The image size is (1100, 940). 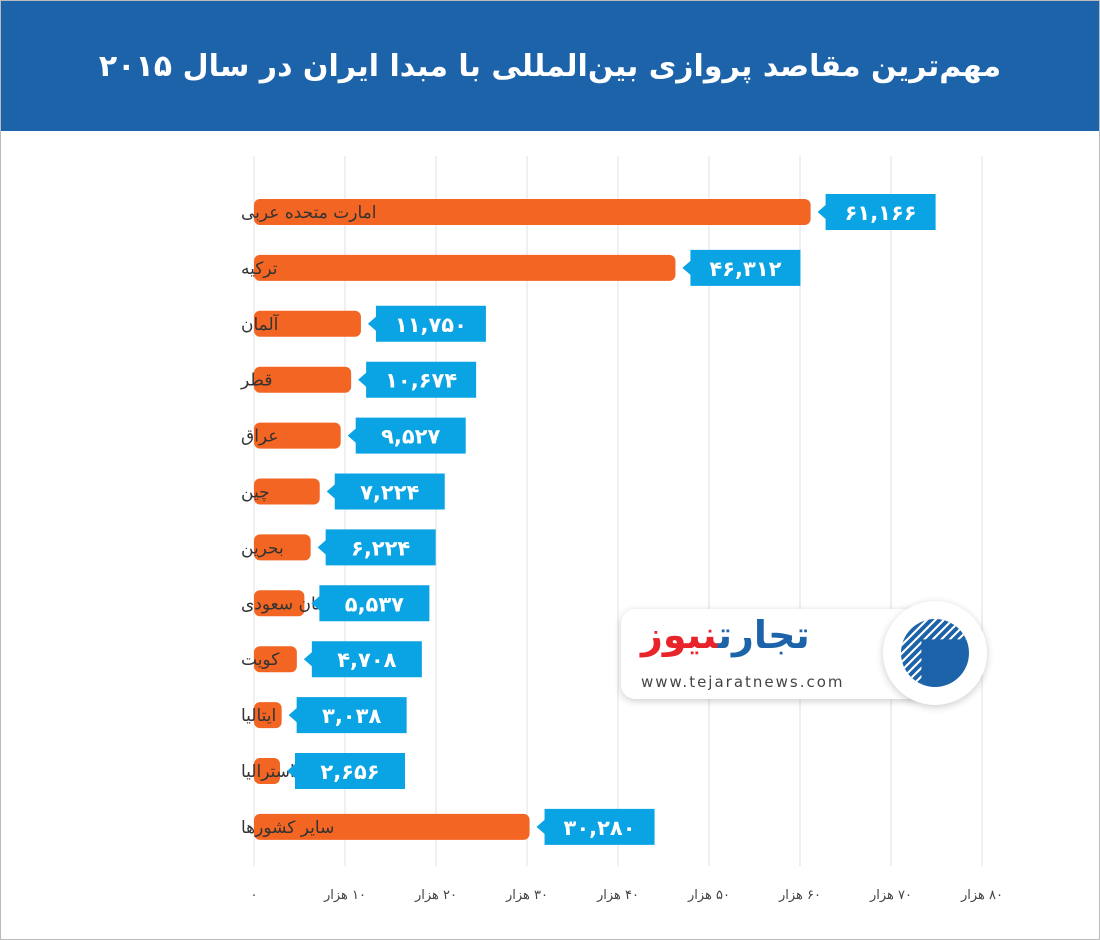 What do you see at coordinates (258, 716) in the screenshot?
I see `category-label: ایتالیا` at bounding box center [258, 716].